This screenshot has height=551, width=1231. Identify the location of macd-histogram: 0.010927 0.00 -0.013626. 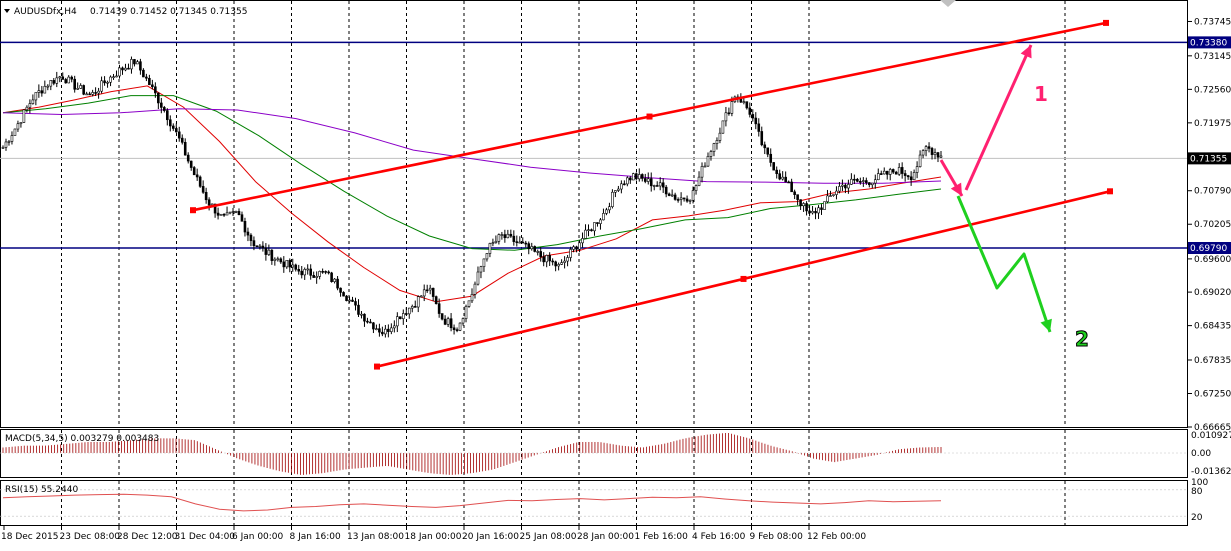
(615, 454).